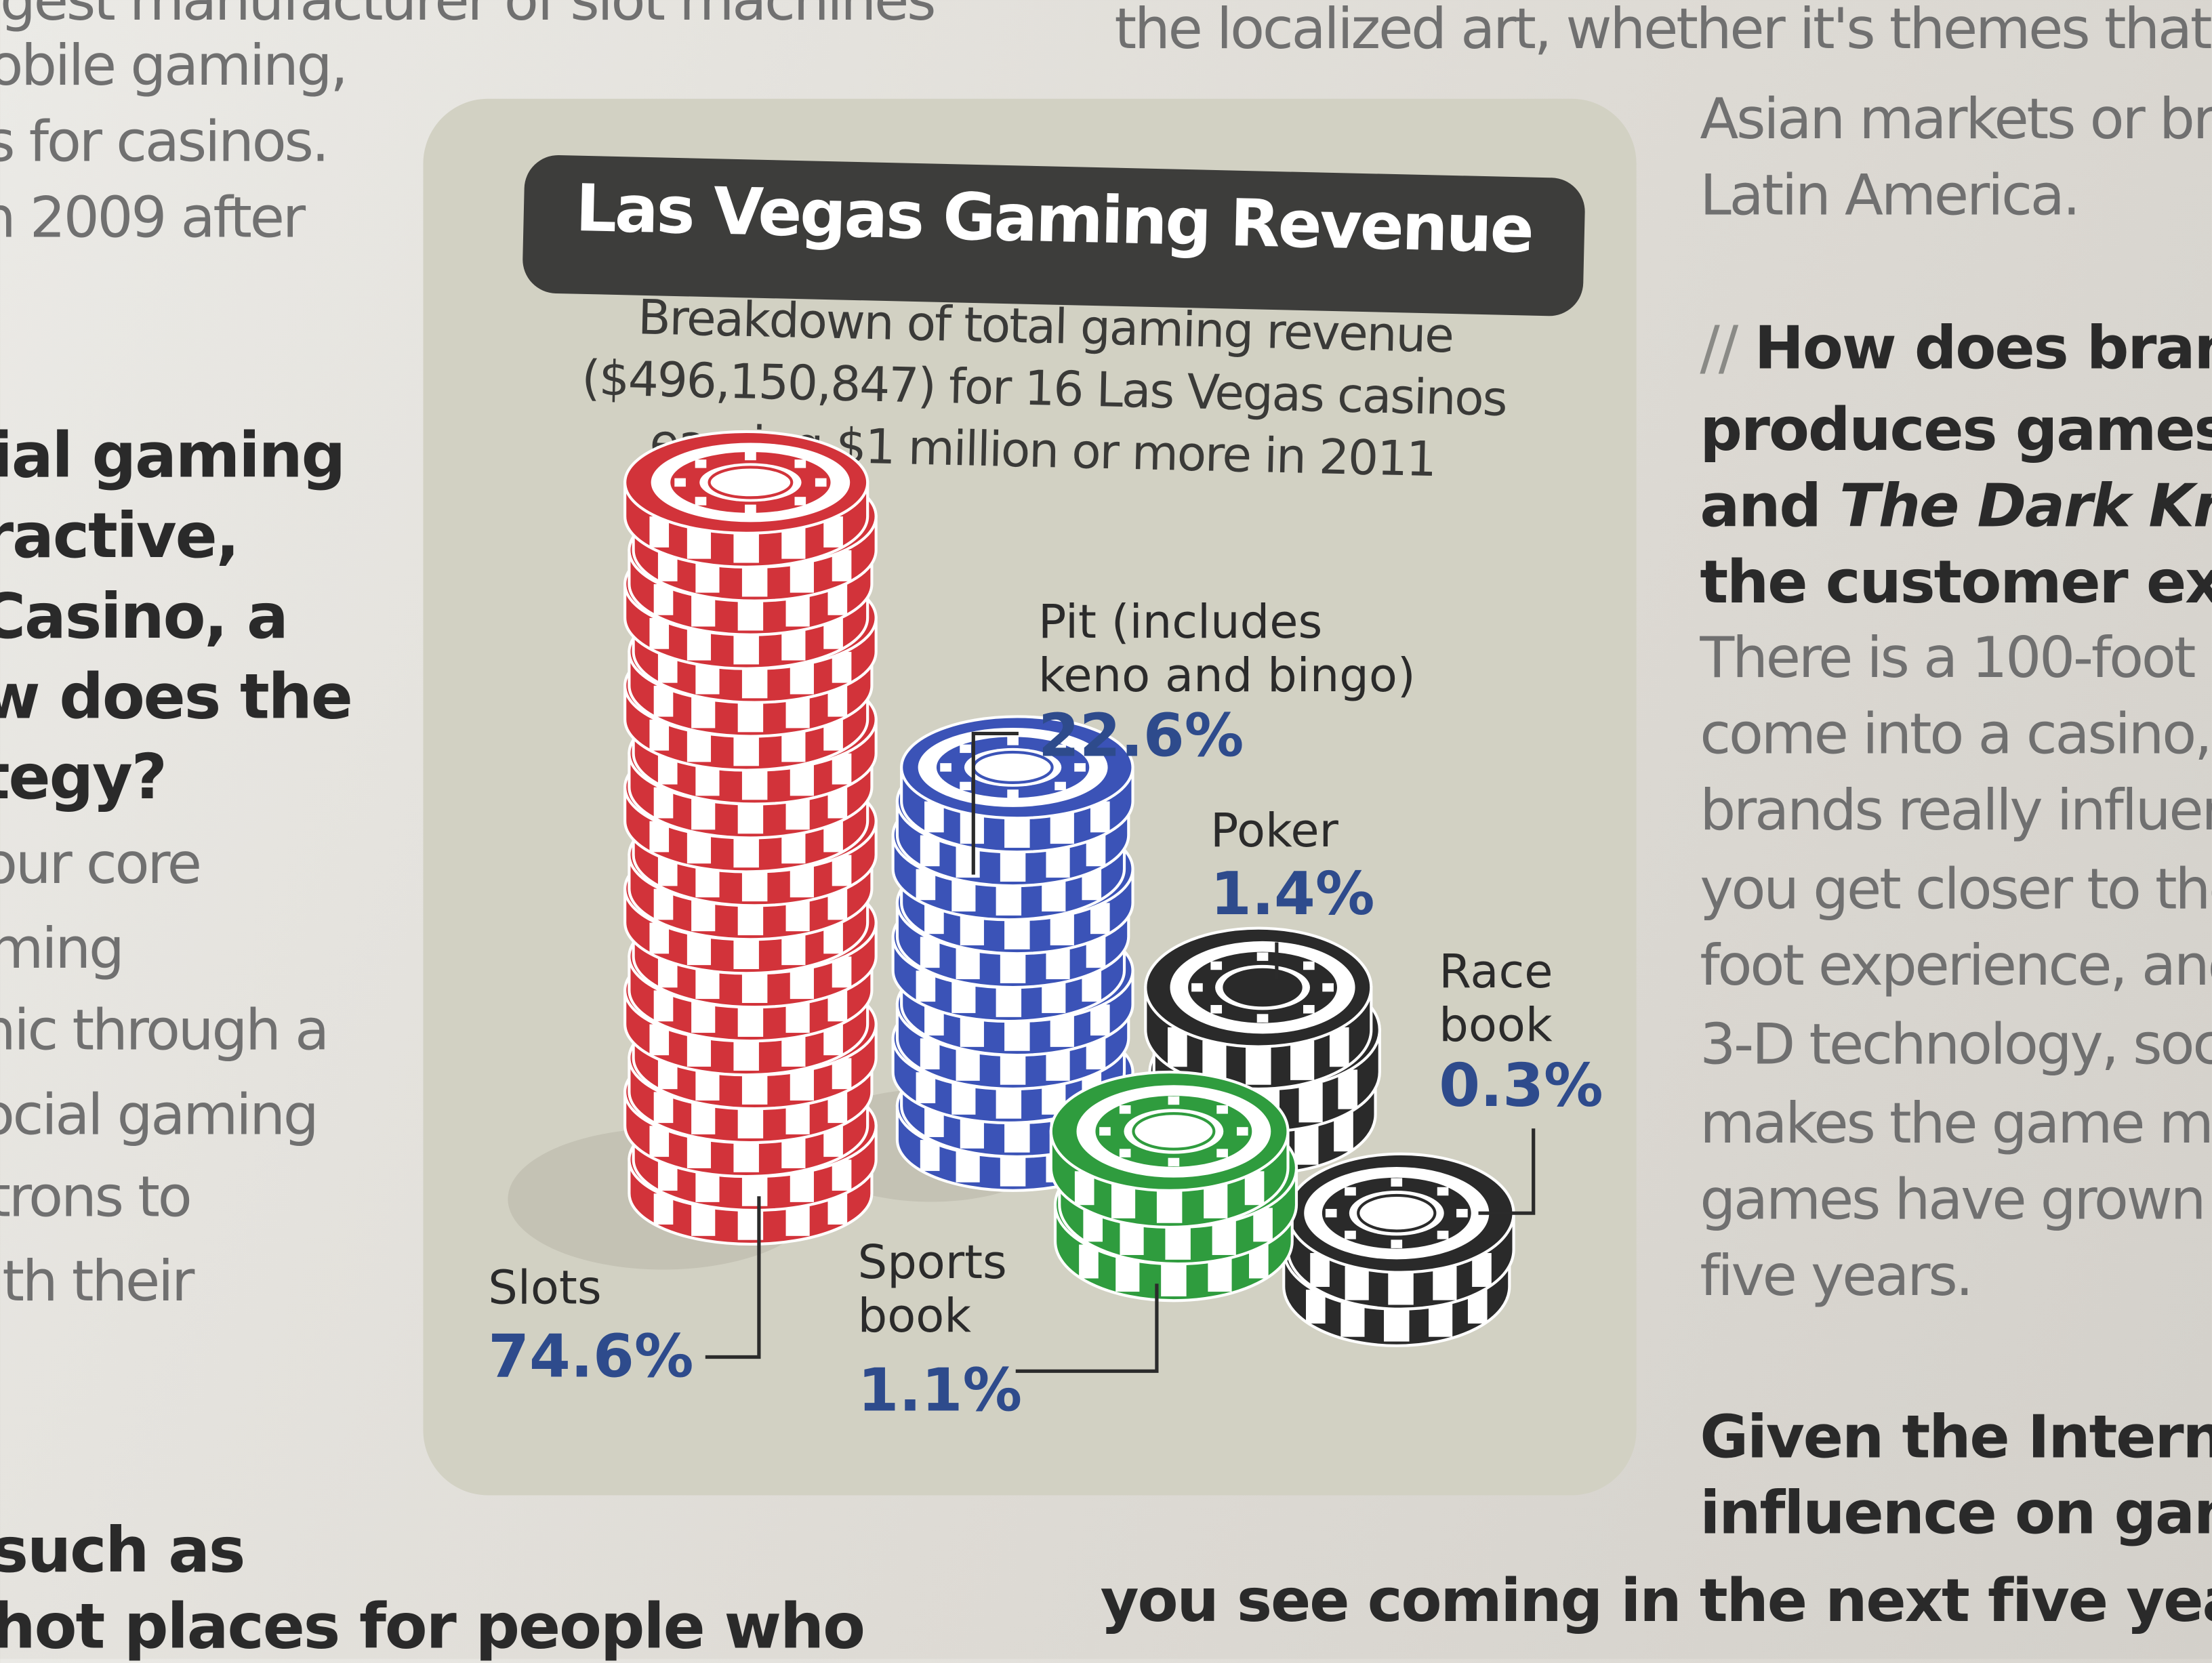  I want to click on question-line: // How does branc, so click(1956, 348).